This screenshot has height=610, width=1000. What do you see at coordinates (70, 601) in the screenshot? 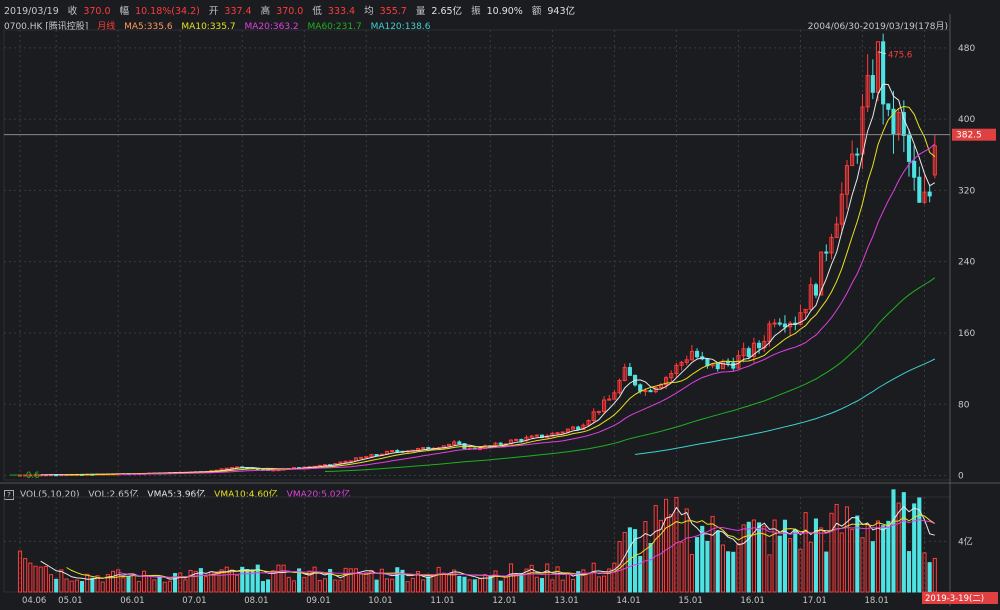
I see `x-tick-label: 05.01` at bounding box center [70, 601].